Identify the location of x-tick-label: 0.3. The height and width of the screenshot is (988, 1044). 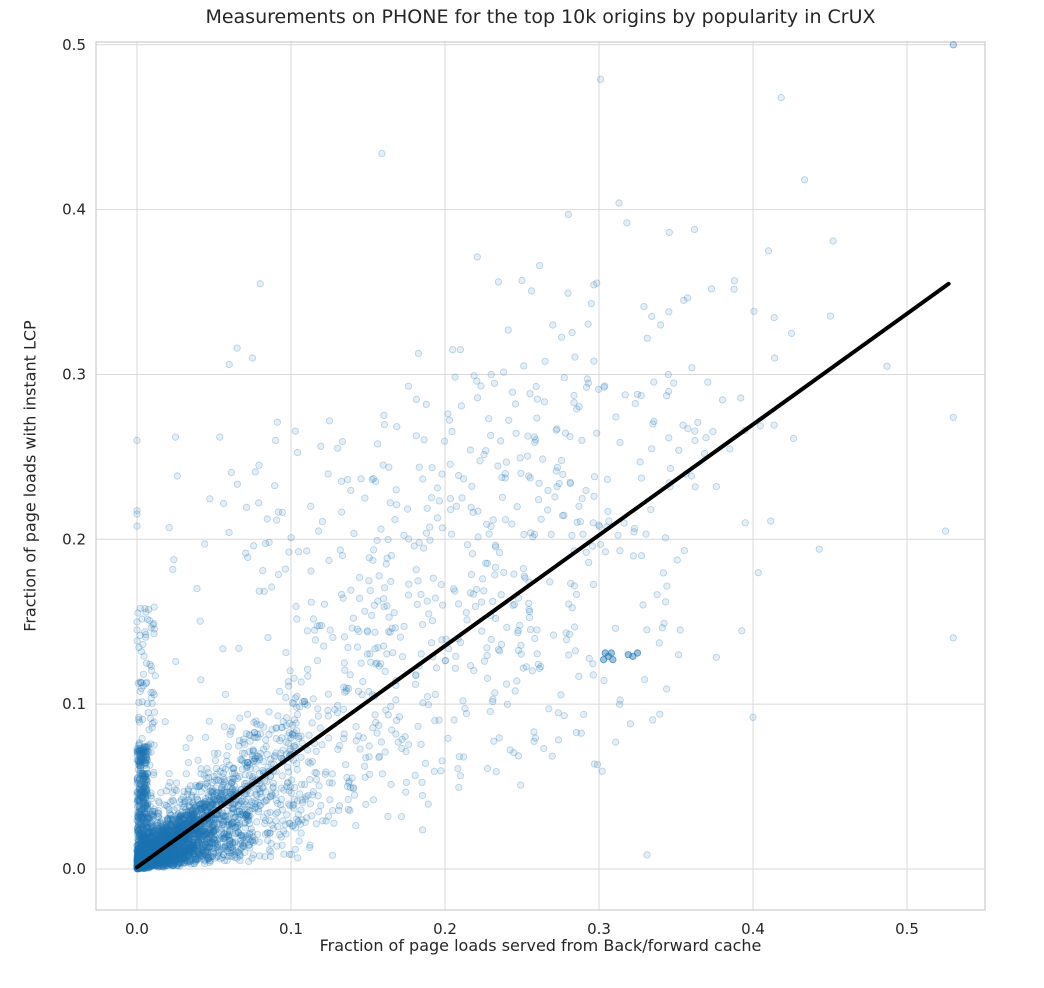
(599, 929).